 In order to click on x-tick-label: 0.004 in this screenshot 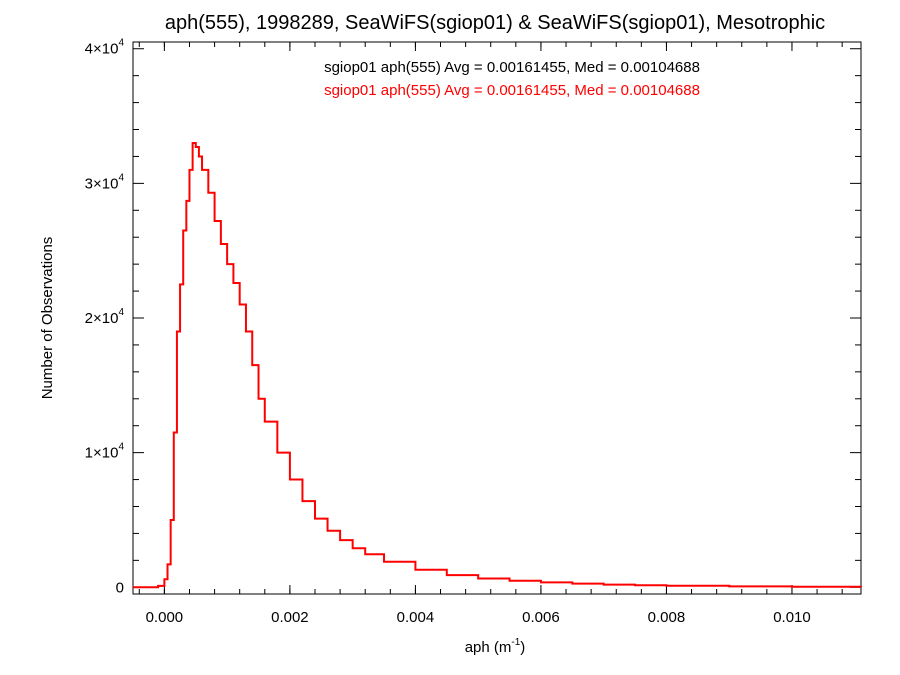, I will do `click(416, 617)`.